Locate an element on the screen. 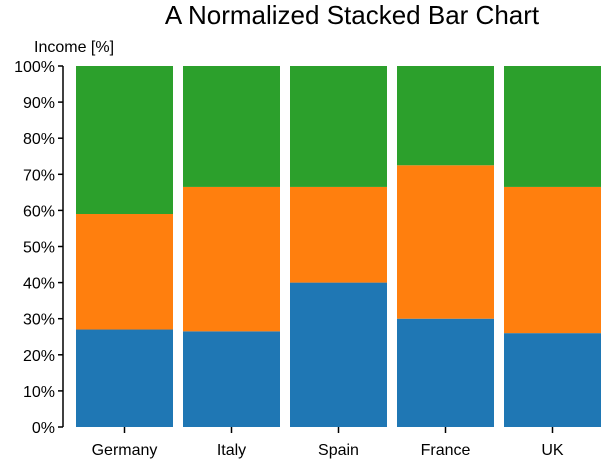 Image resolution: width=601 pixels, height=461 pixels. y-tick-label: 70% is located at coordinates (39, 175).